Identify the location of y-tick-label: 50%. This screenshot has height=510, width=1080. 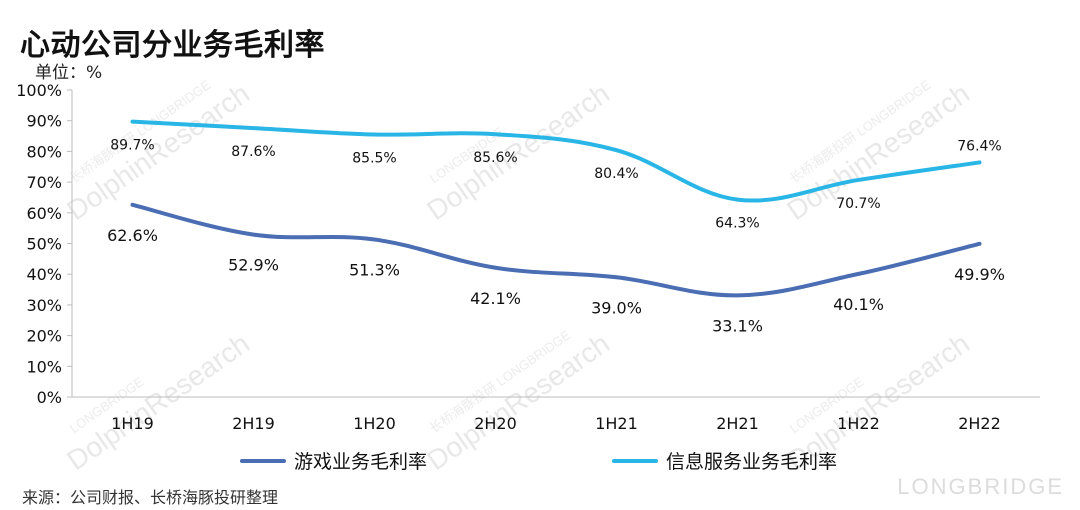
(44, 244).